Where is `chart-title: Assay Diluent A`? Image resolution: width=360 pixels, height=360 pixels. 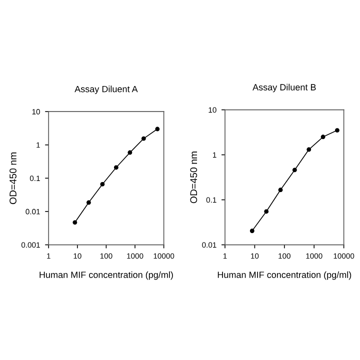
chart-title: Assay Diluent A is located at coordinates (106, 90).